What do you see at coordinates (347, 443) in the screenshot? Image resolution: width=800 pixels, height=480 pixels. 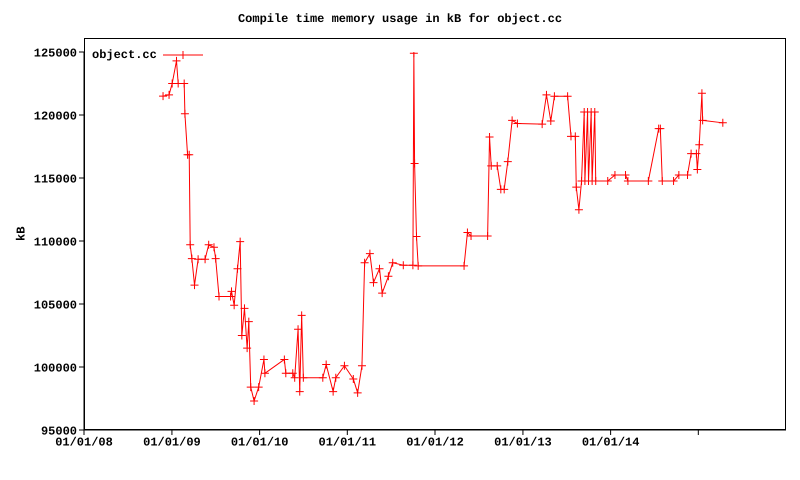 I see `x-tick-label: 01/01/11` at bounding box center [347, 443].